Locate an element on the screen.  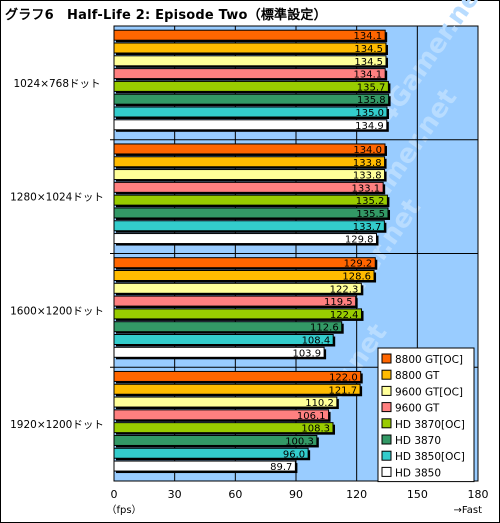
bar-value-label: 122.3 is located at coordinates (344, 289).